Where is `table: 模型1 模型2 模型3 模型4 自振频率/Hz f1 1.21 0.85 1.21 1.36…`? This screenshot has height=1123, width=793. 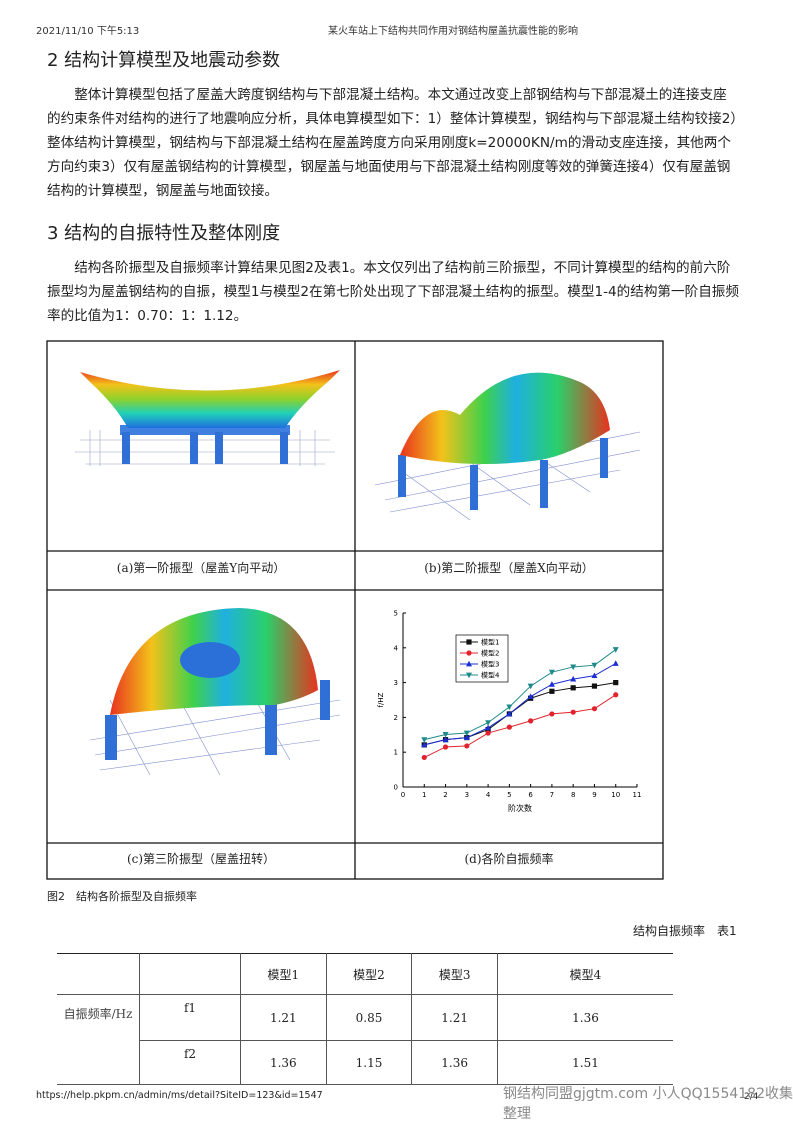 table: 模型1 模型2 模型3 模型4 自振频率/Hz f1 1.21 0.85 1.21 1.36… is located at coordinates (365, 1019).